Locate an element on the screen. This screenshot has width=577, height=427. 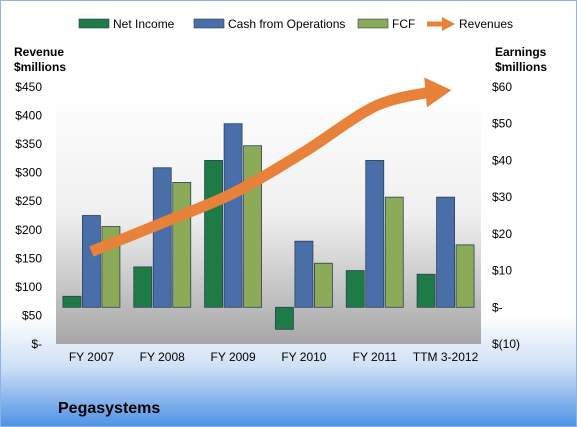
revenues-arrowhead is located at coordinates (438, 92).